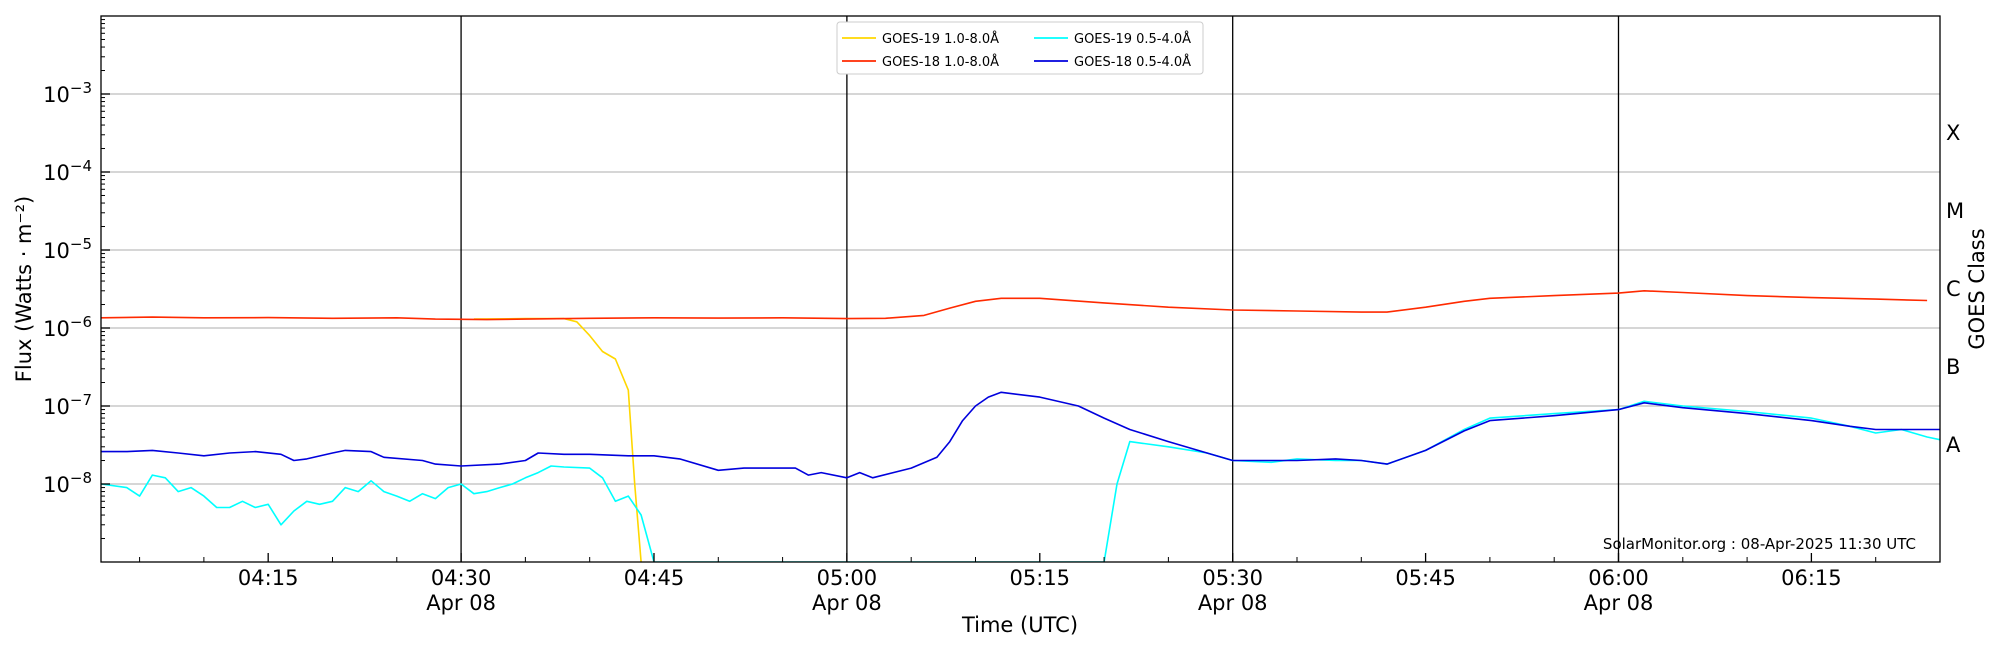  I want to click on y-axis-title: Flux (Watts · m⁻²), so click(24, 289).